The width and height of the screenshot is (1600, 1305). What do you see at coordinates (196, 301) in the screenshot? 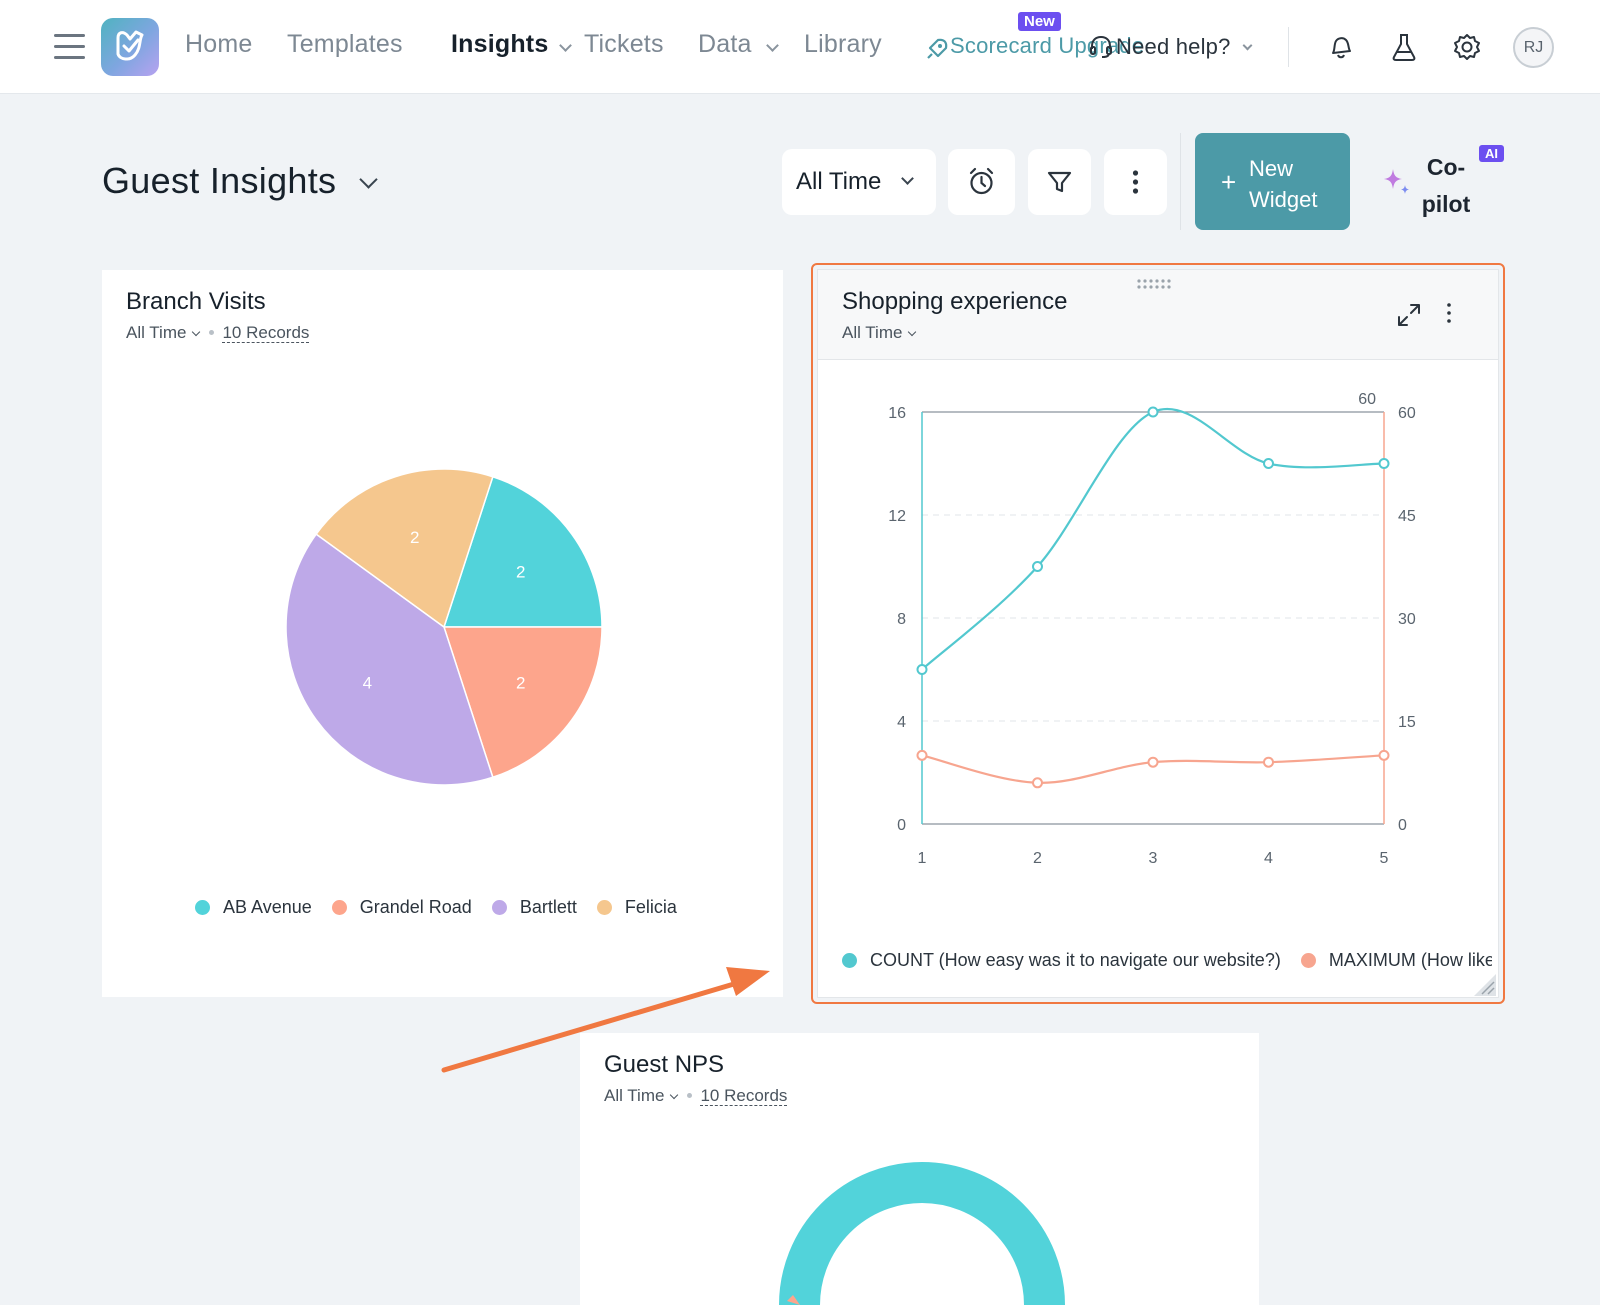
I see `widget-title: Branch Visits` at bounding box center [196, 301].